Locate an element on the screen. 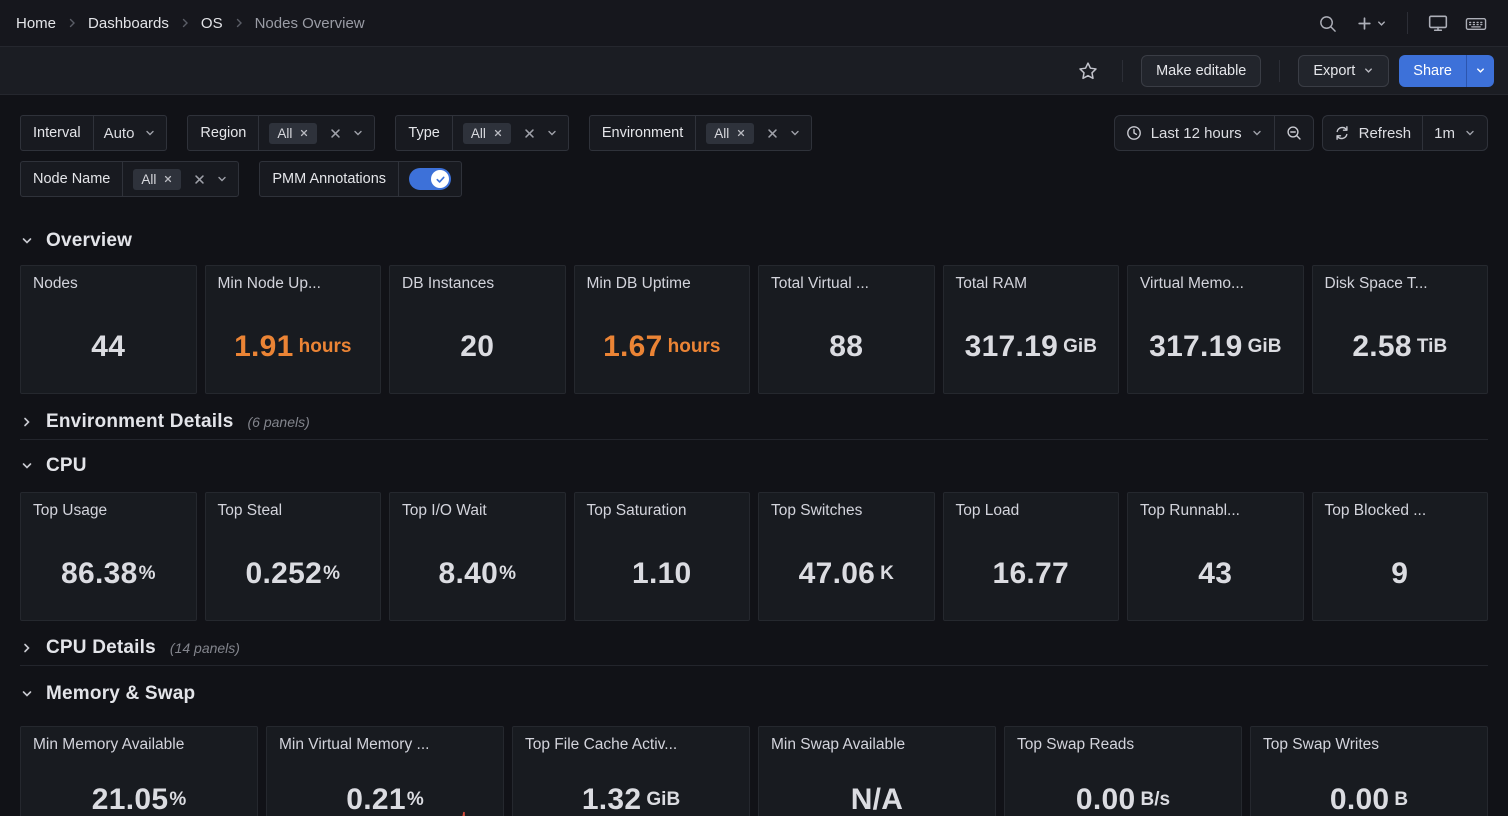  stat-panel-top-swap-writes: Top Swap Writes 0.00 B is located at coordinates (1369, 771).